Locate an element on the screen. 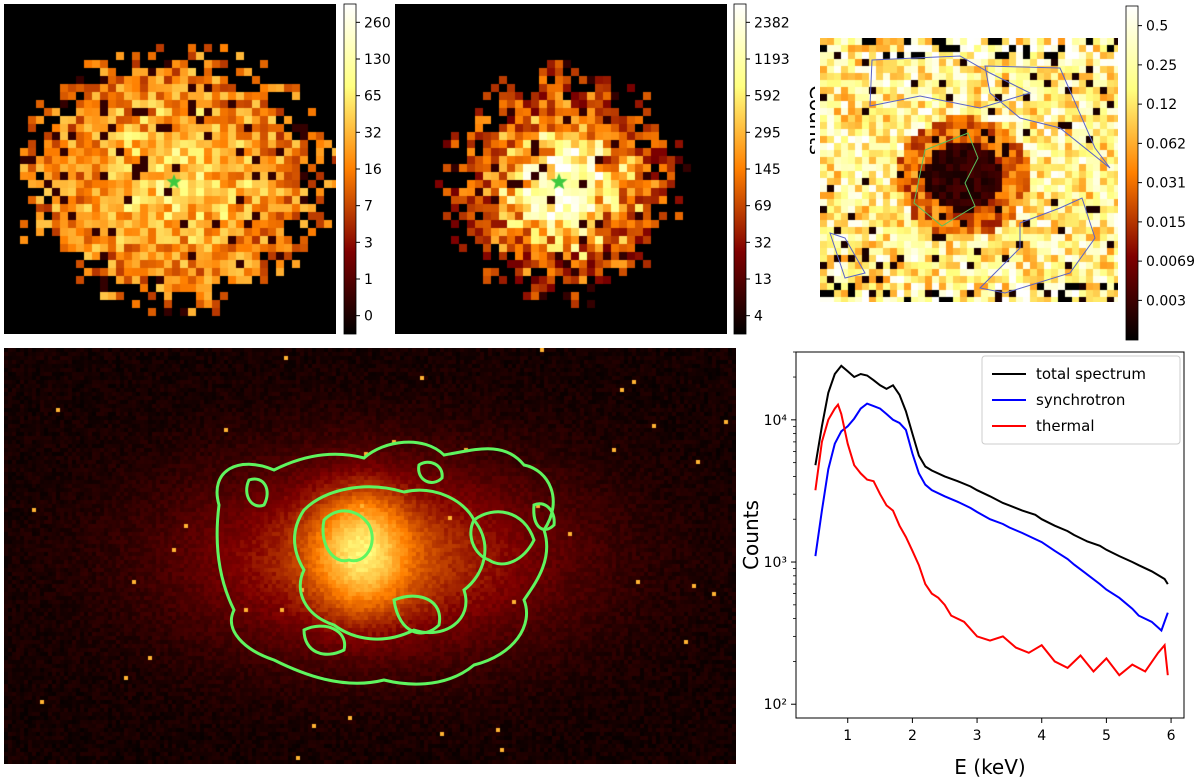 This screenshot has height=782, width=1200. colorbar-2-label: Counts is located at coordinates (810, 120).